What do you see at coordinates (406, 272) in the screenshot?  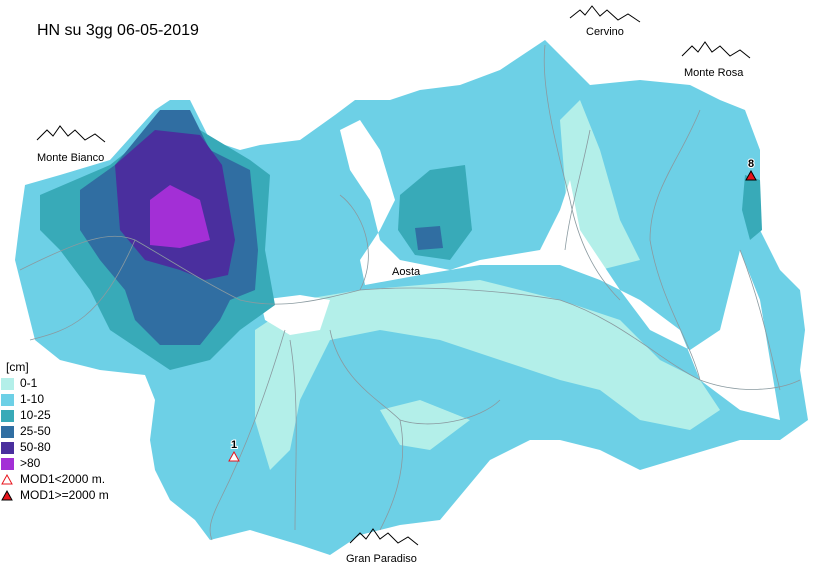 I see `place-label: Aosta` at bounding box center [406, 272].